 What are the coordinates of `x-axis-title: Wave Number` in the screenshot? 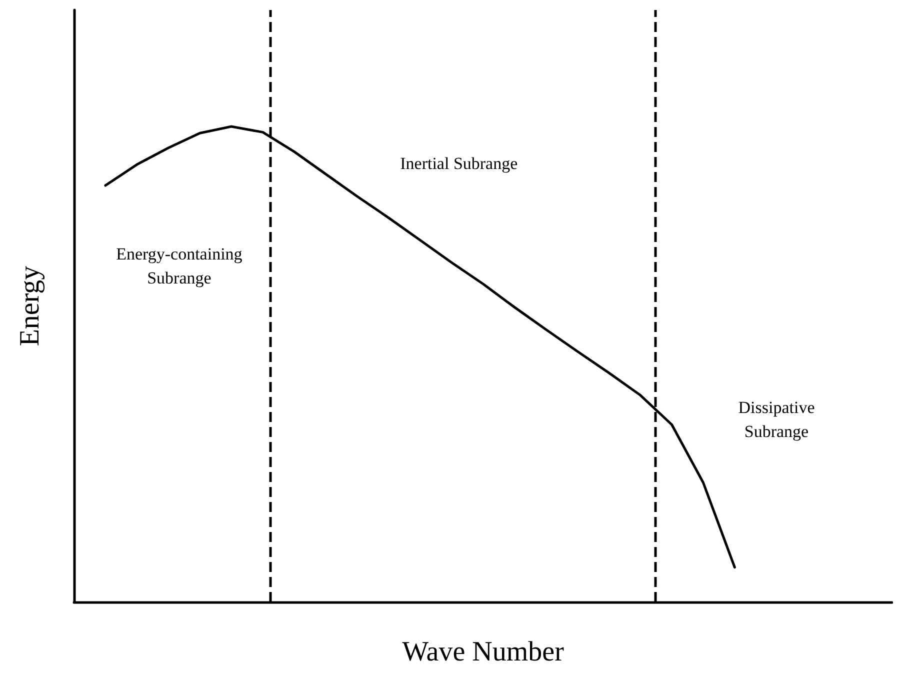 It's located at (483, 652).